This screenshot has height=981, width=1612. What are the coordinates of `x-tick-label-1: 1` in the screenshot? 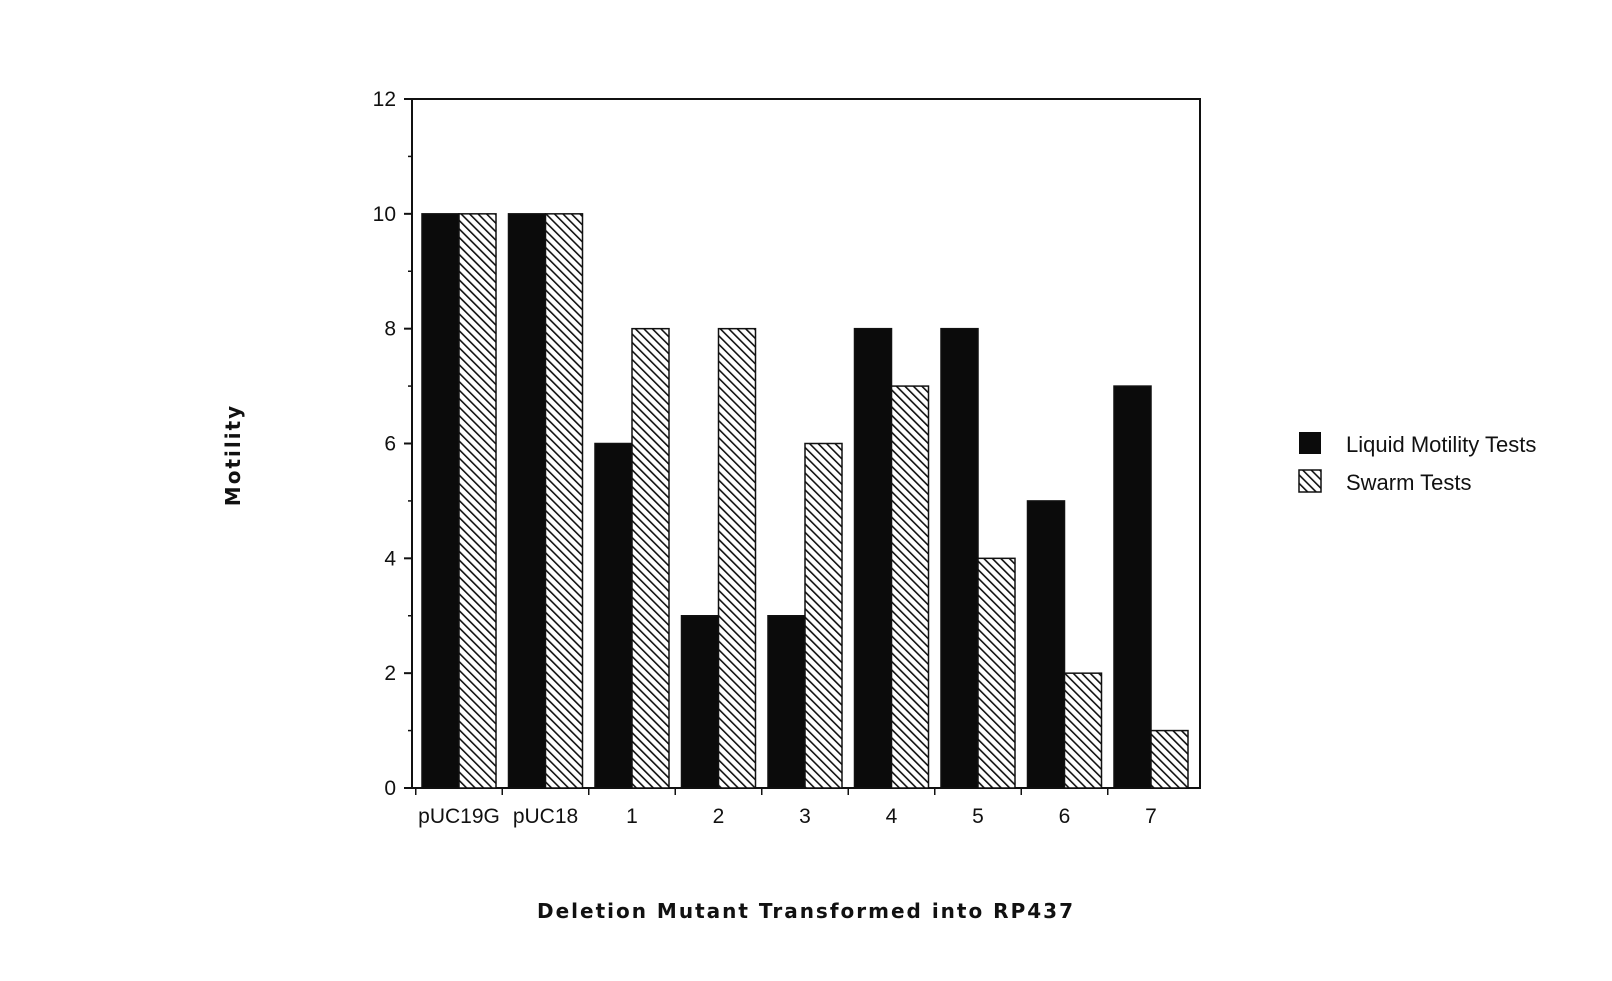 It's located at (632, 816).